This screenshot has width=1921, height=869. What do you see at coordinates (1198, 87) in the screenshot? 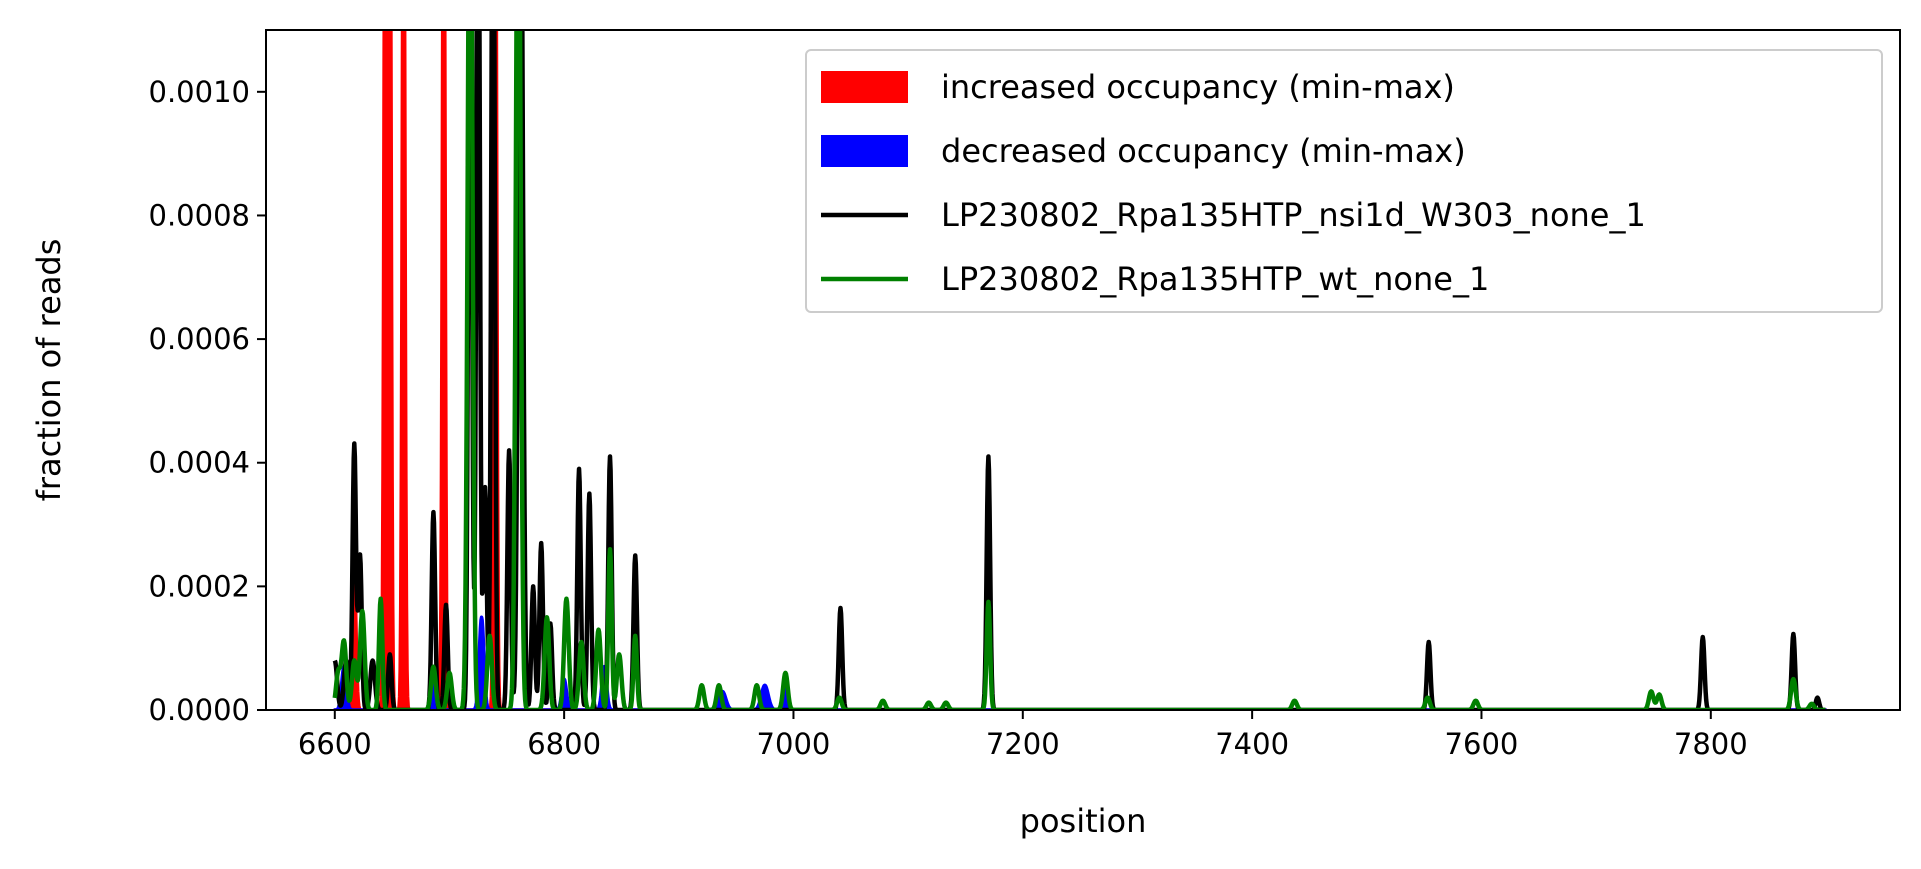
I see `legend-label: increased occupancy (min-max)` at bounding box center [1198, 87].